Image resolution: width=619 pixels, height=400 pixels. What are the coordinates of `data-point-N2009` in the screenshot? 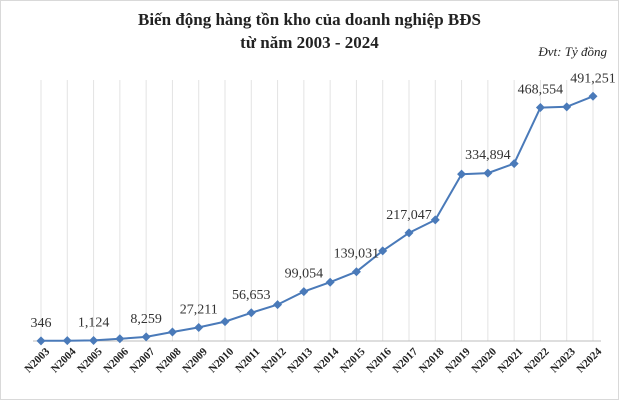 It's located at (199, 327).